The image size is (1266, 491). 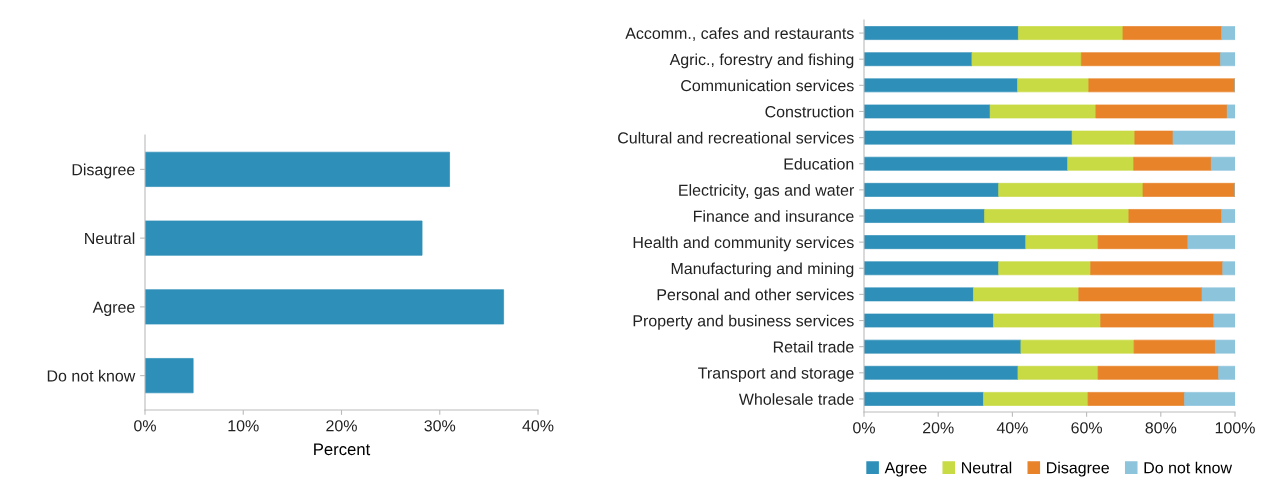 I want to click on x-tick-label: 10%, so click(x=243, y=426).